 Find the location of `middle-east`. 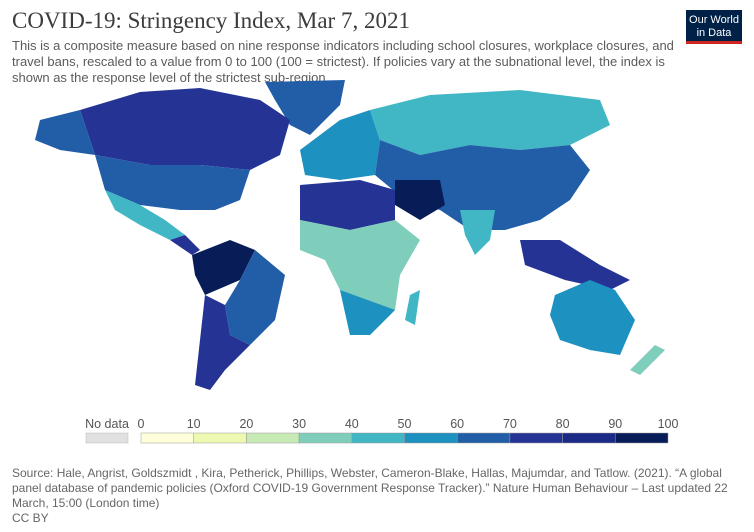

middle-east is located at coordinates (420, 200).